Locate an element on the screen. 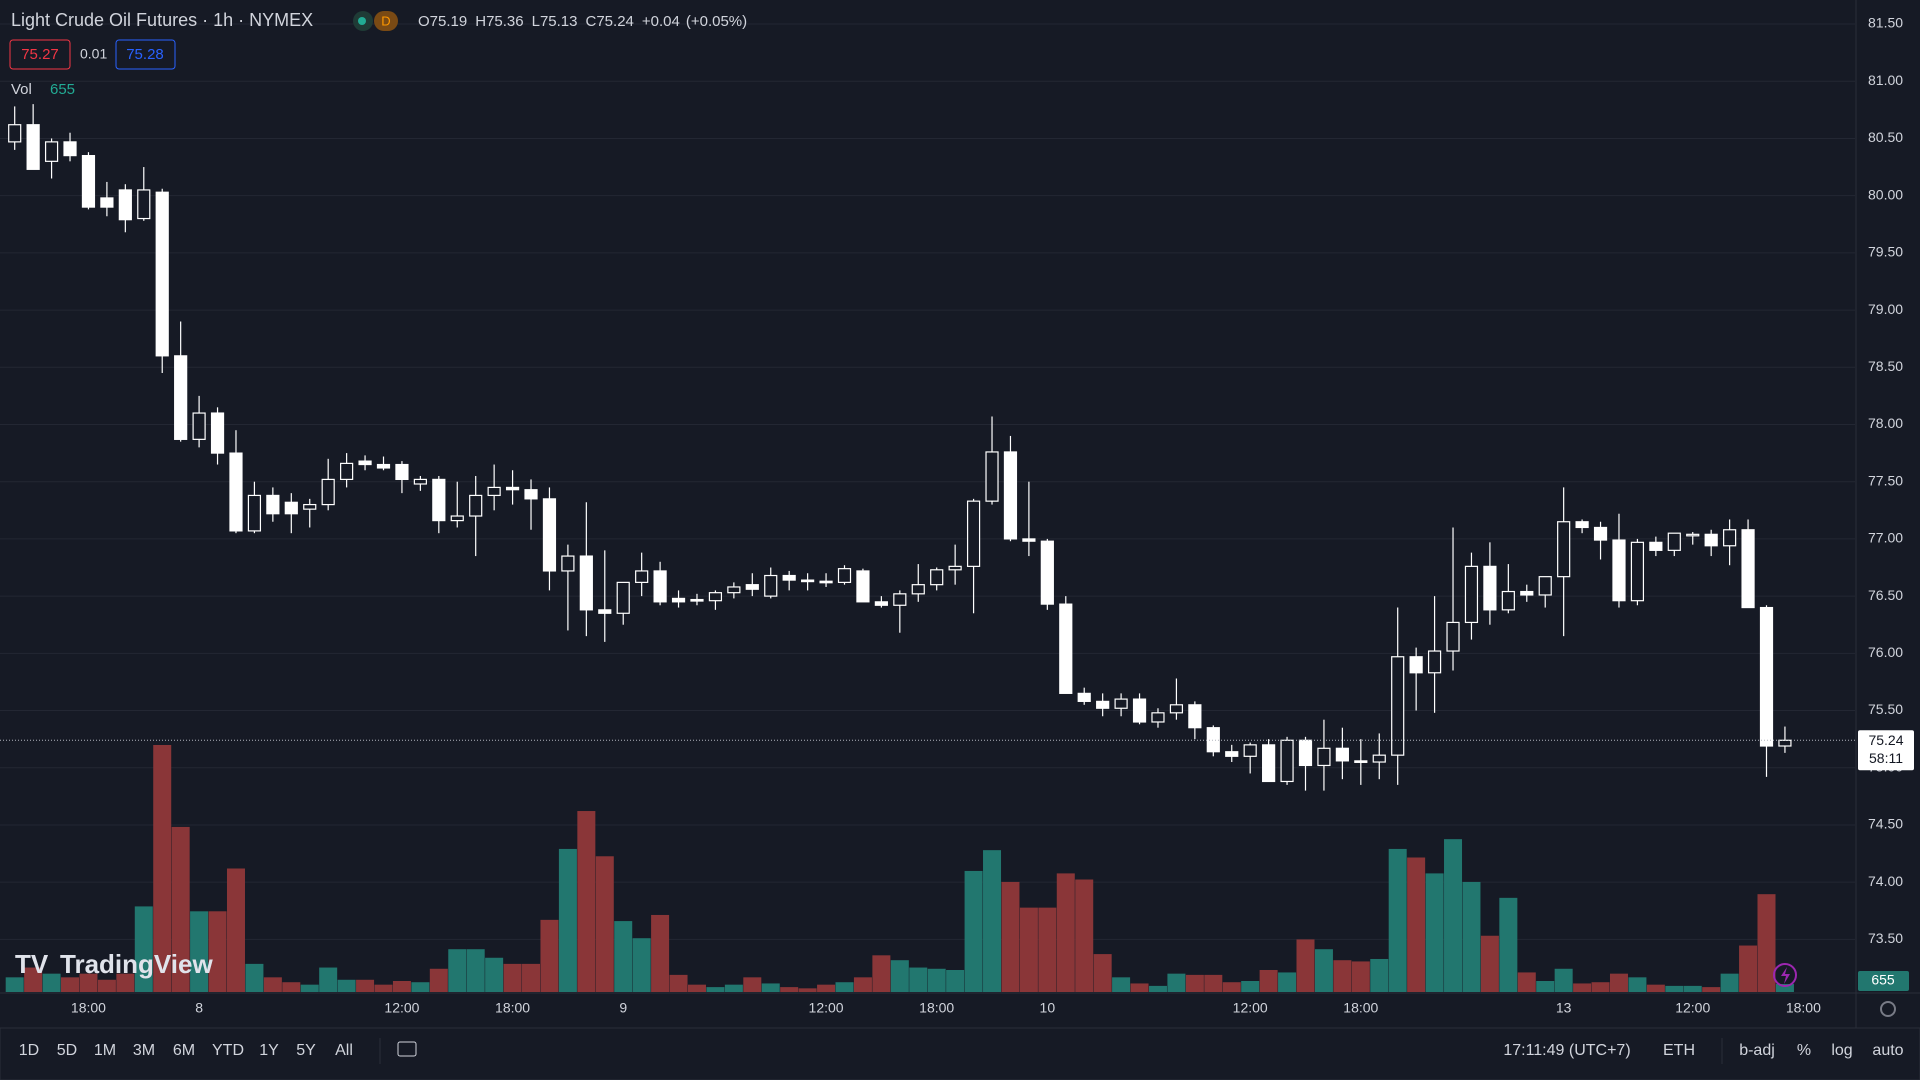 This screenshot has height=1080, width=1920. x-tick-label: 18:00 is located at coordinates (1803, 1008).